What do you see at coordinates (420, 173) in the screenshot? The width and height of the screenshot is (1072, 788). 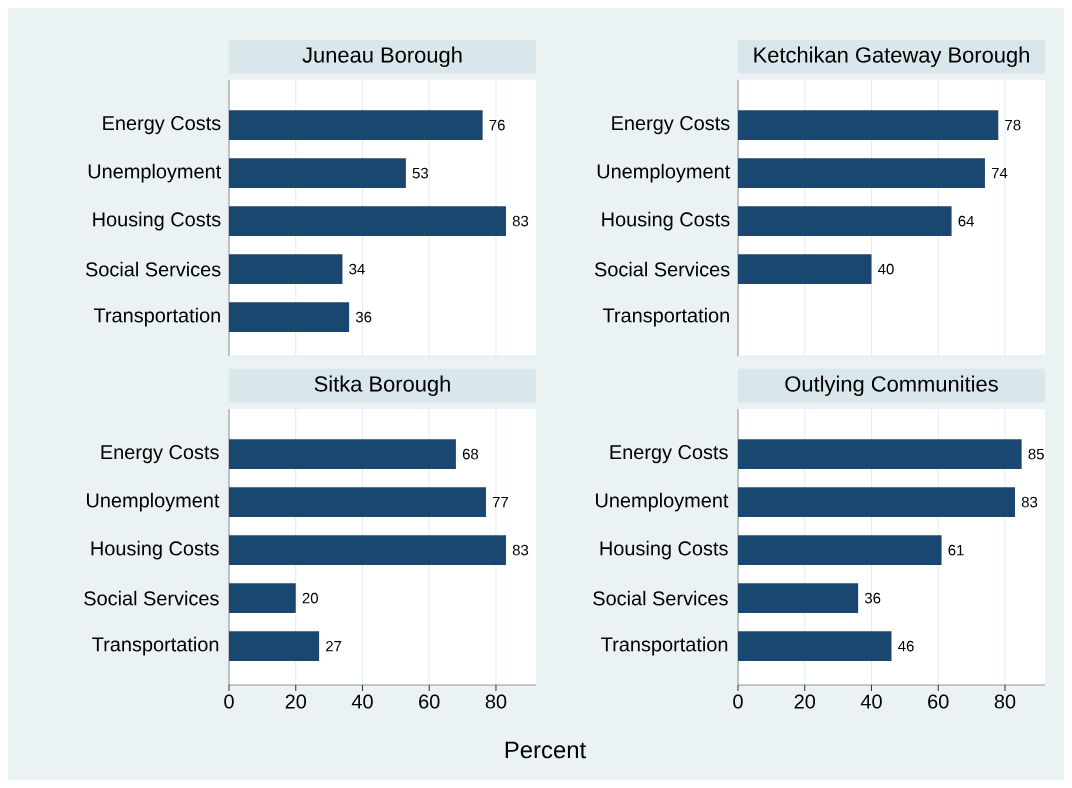 I see `data-label: 53` at bounding box center [420, 173].